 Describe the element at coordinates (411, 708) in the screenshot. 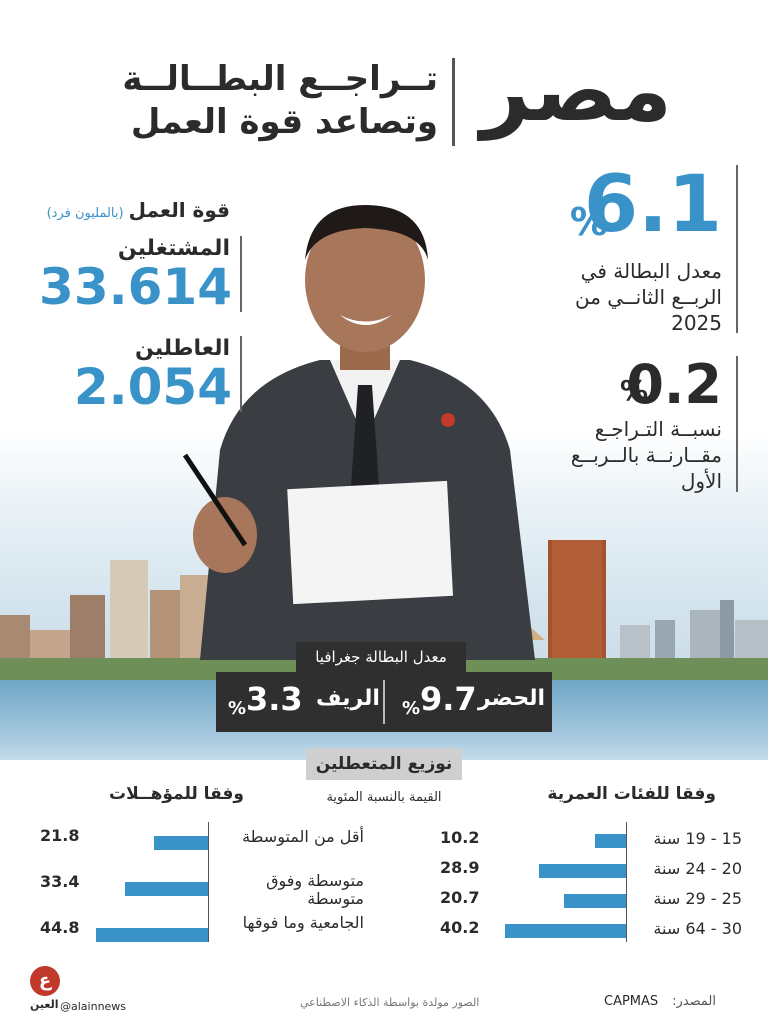

I see `urban-percent-sign: %` at that location.